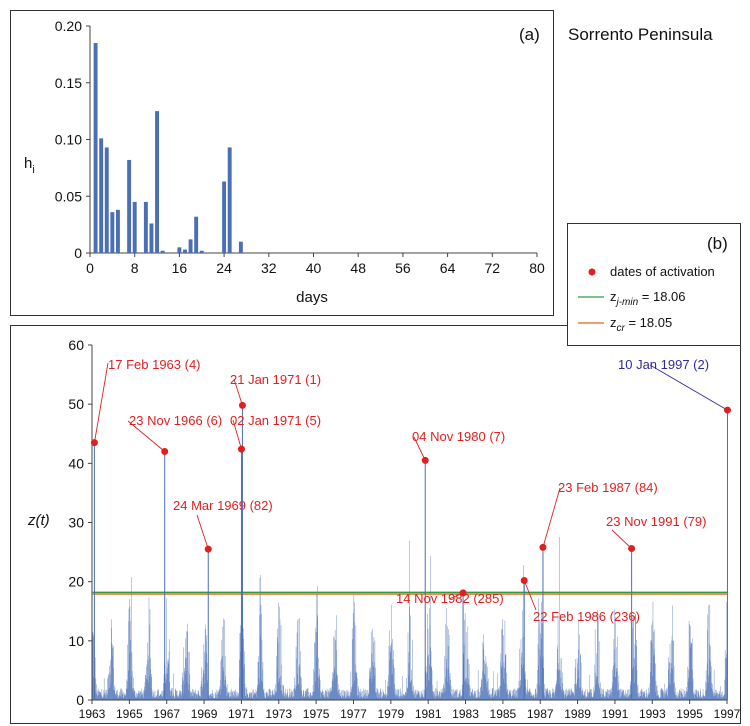 The height and width of the screenshot is (726, 750). What do you see at coordinates (204, 714) in the screenshot?
I see `panel-b-xtick-label: 1969` at bounding box center [204, 714].